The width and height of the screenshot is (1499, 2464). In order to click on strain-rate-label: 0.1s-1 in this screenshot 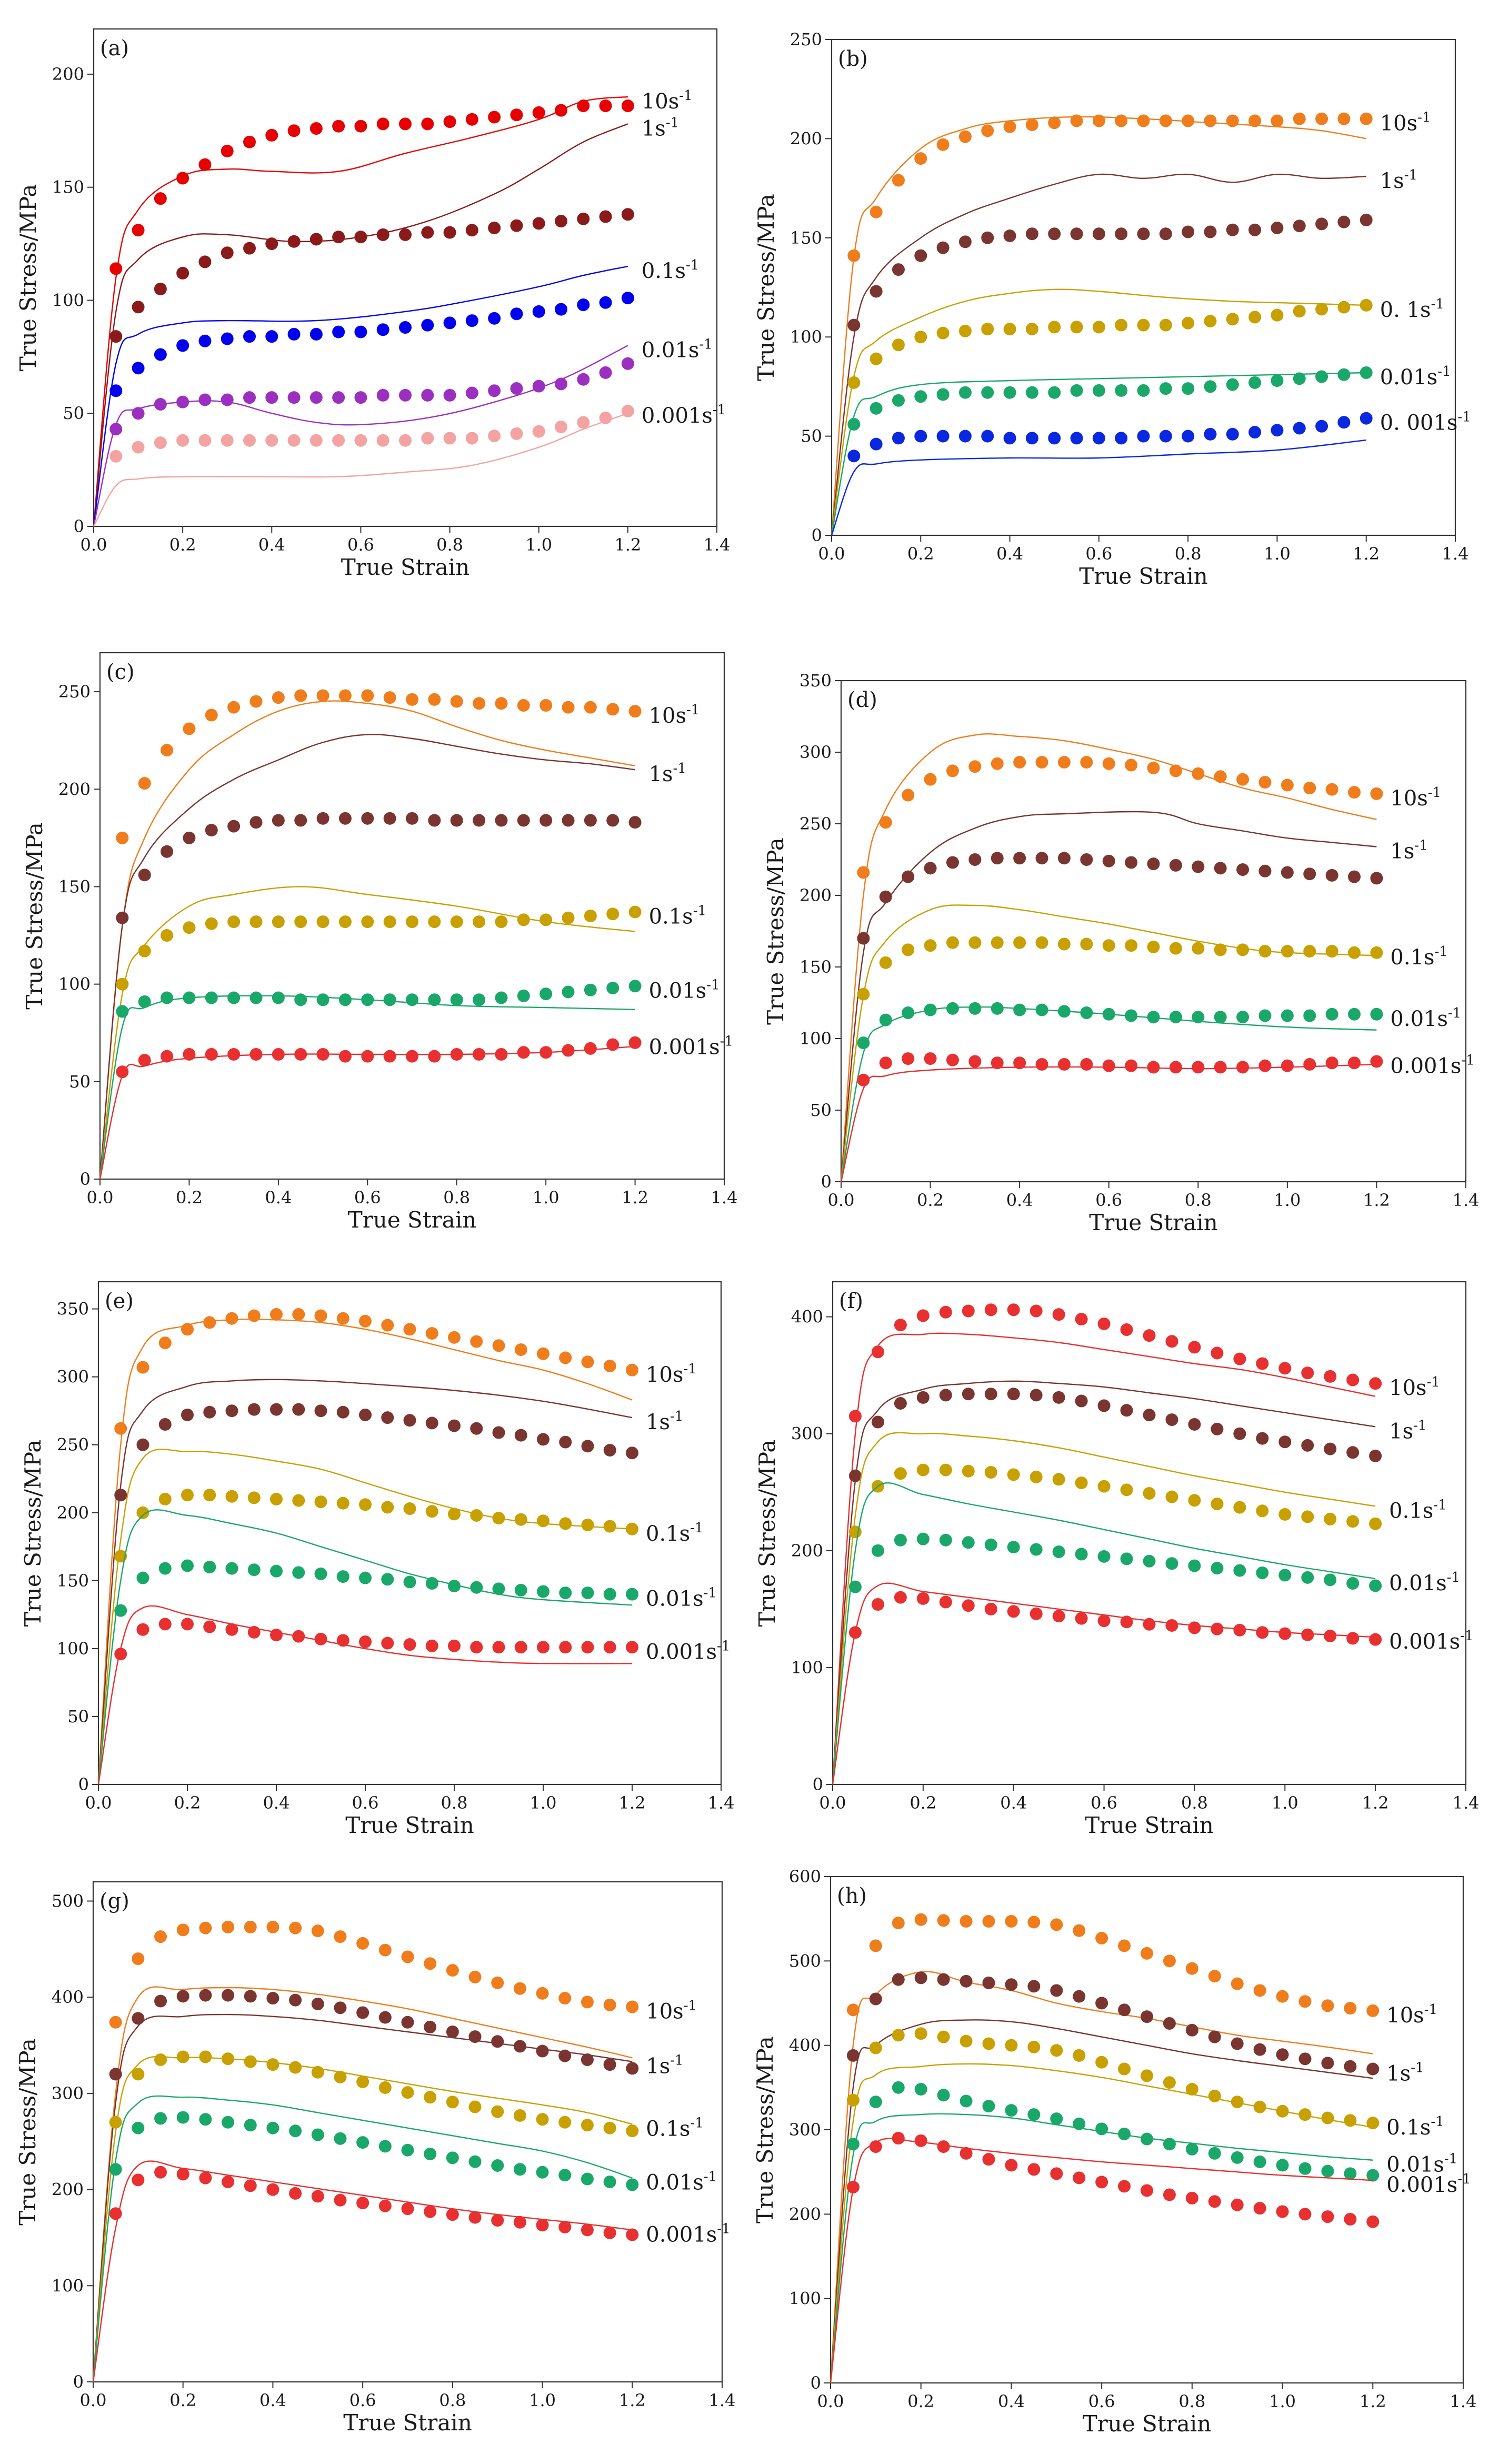, I will do `click(1415, 2127)`.